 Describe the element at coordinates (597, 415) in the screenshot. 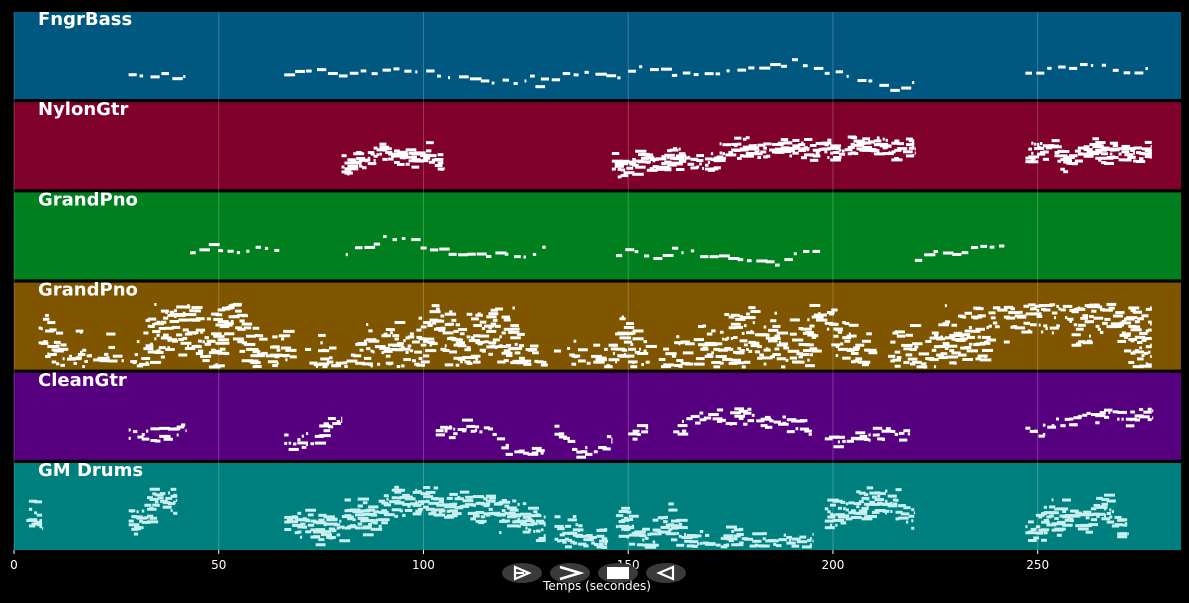

I see `track-lane: CleanGtr` at that location.